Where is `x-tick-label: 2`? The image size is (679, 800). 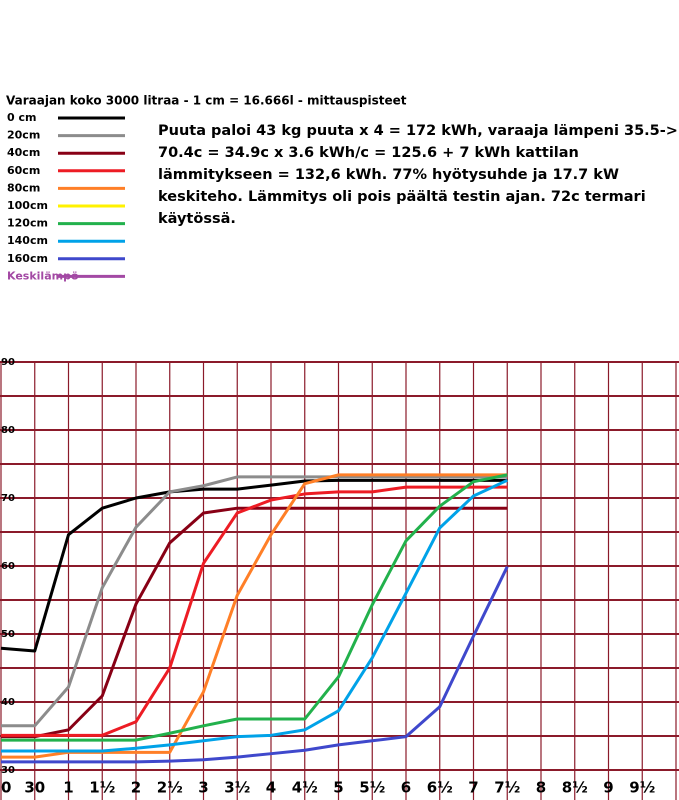
x-tick-label: 2 is located at coordinates (136, 788).